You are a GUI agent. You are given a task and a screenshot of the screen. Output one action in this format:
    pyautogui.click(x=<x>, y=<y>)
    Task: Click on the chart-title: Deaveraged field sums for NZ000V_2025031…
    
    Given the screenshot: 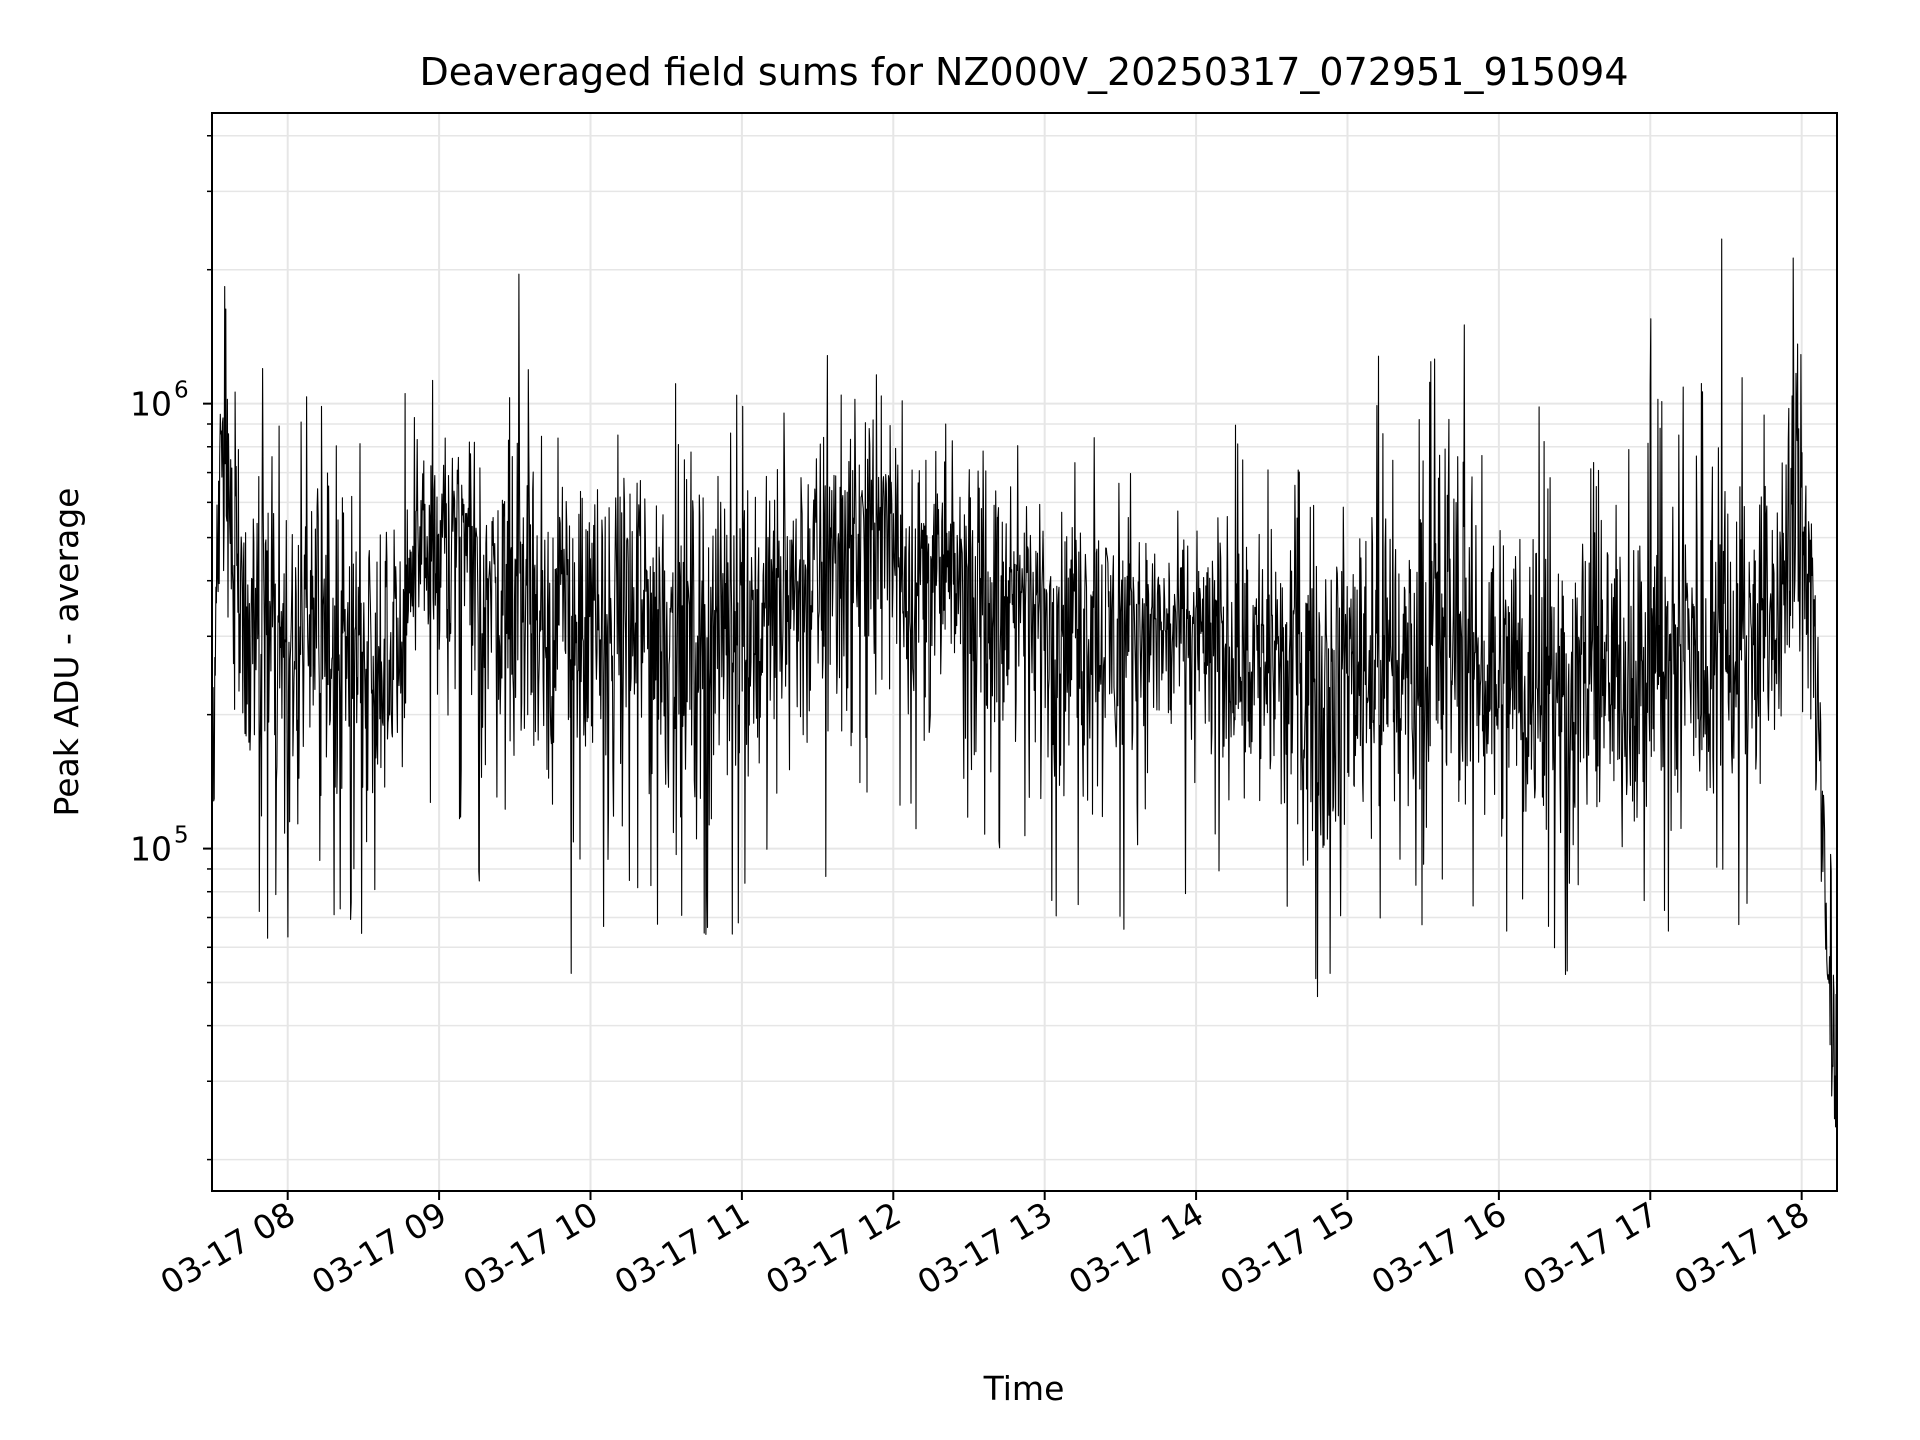 What is the action you would take?
    pyautogui.click(x=1023, y=72)
    